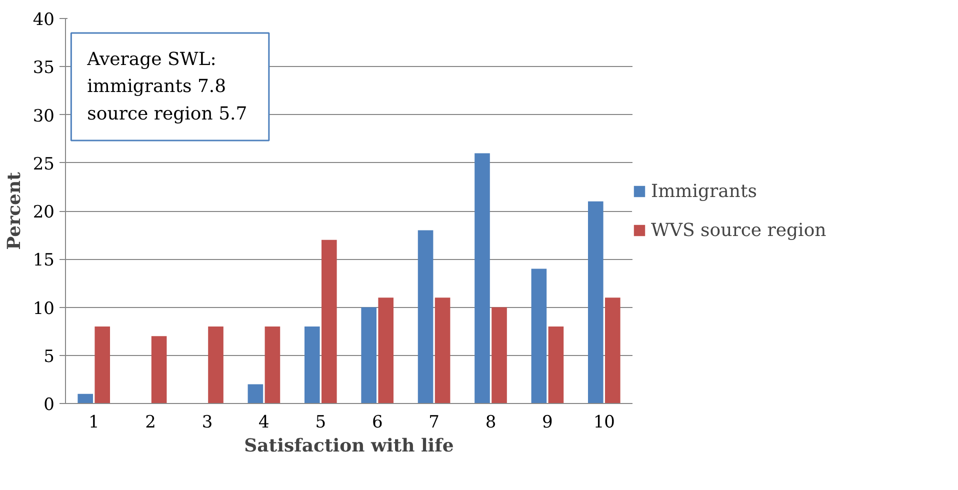  What do you see at coordinates (151, 59) in the screenshot?
I see `annotation: Average SWL:` at bounding box center [151, 59].